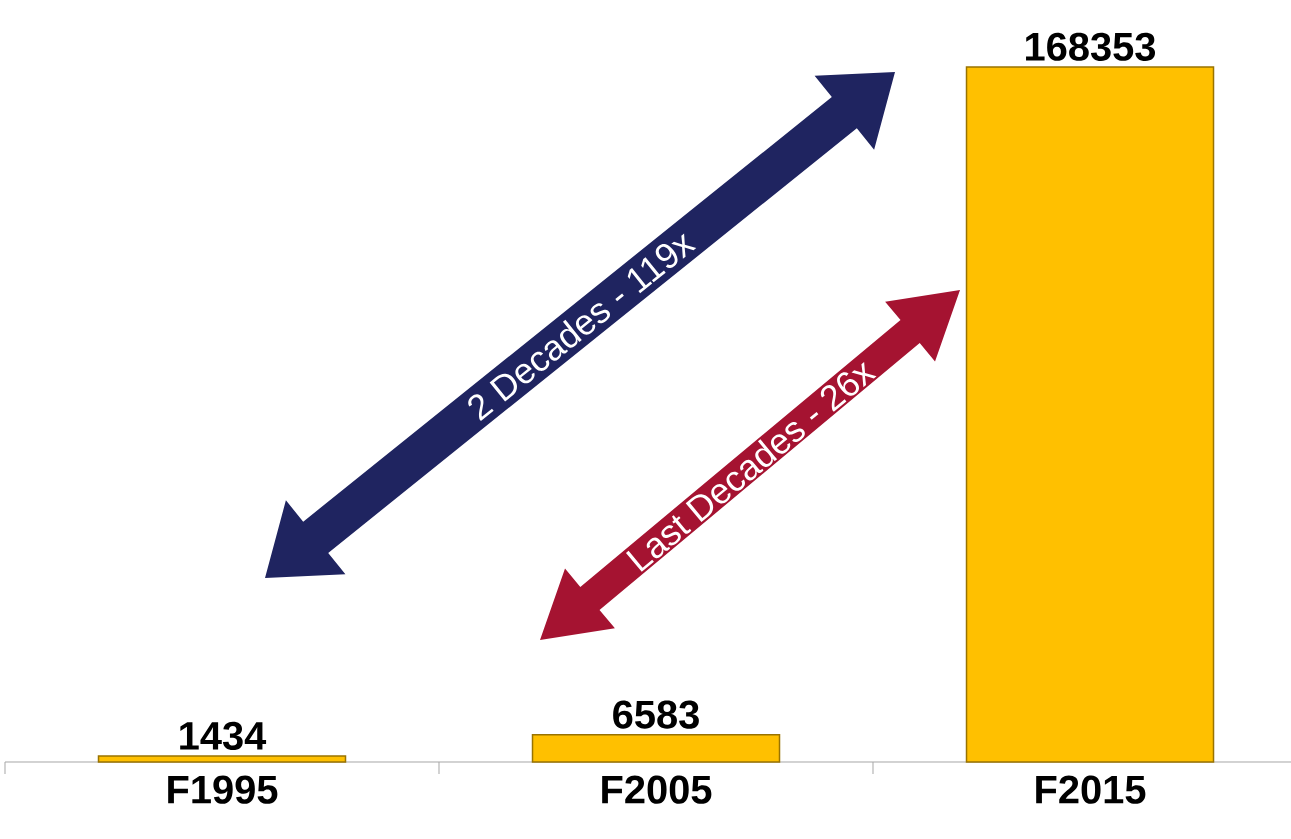 This screenshot has height=839, width=1291. I want to click on x-tick-label: F1995, so click(223, 789).